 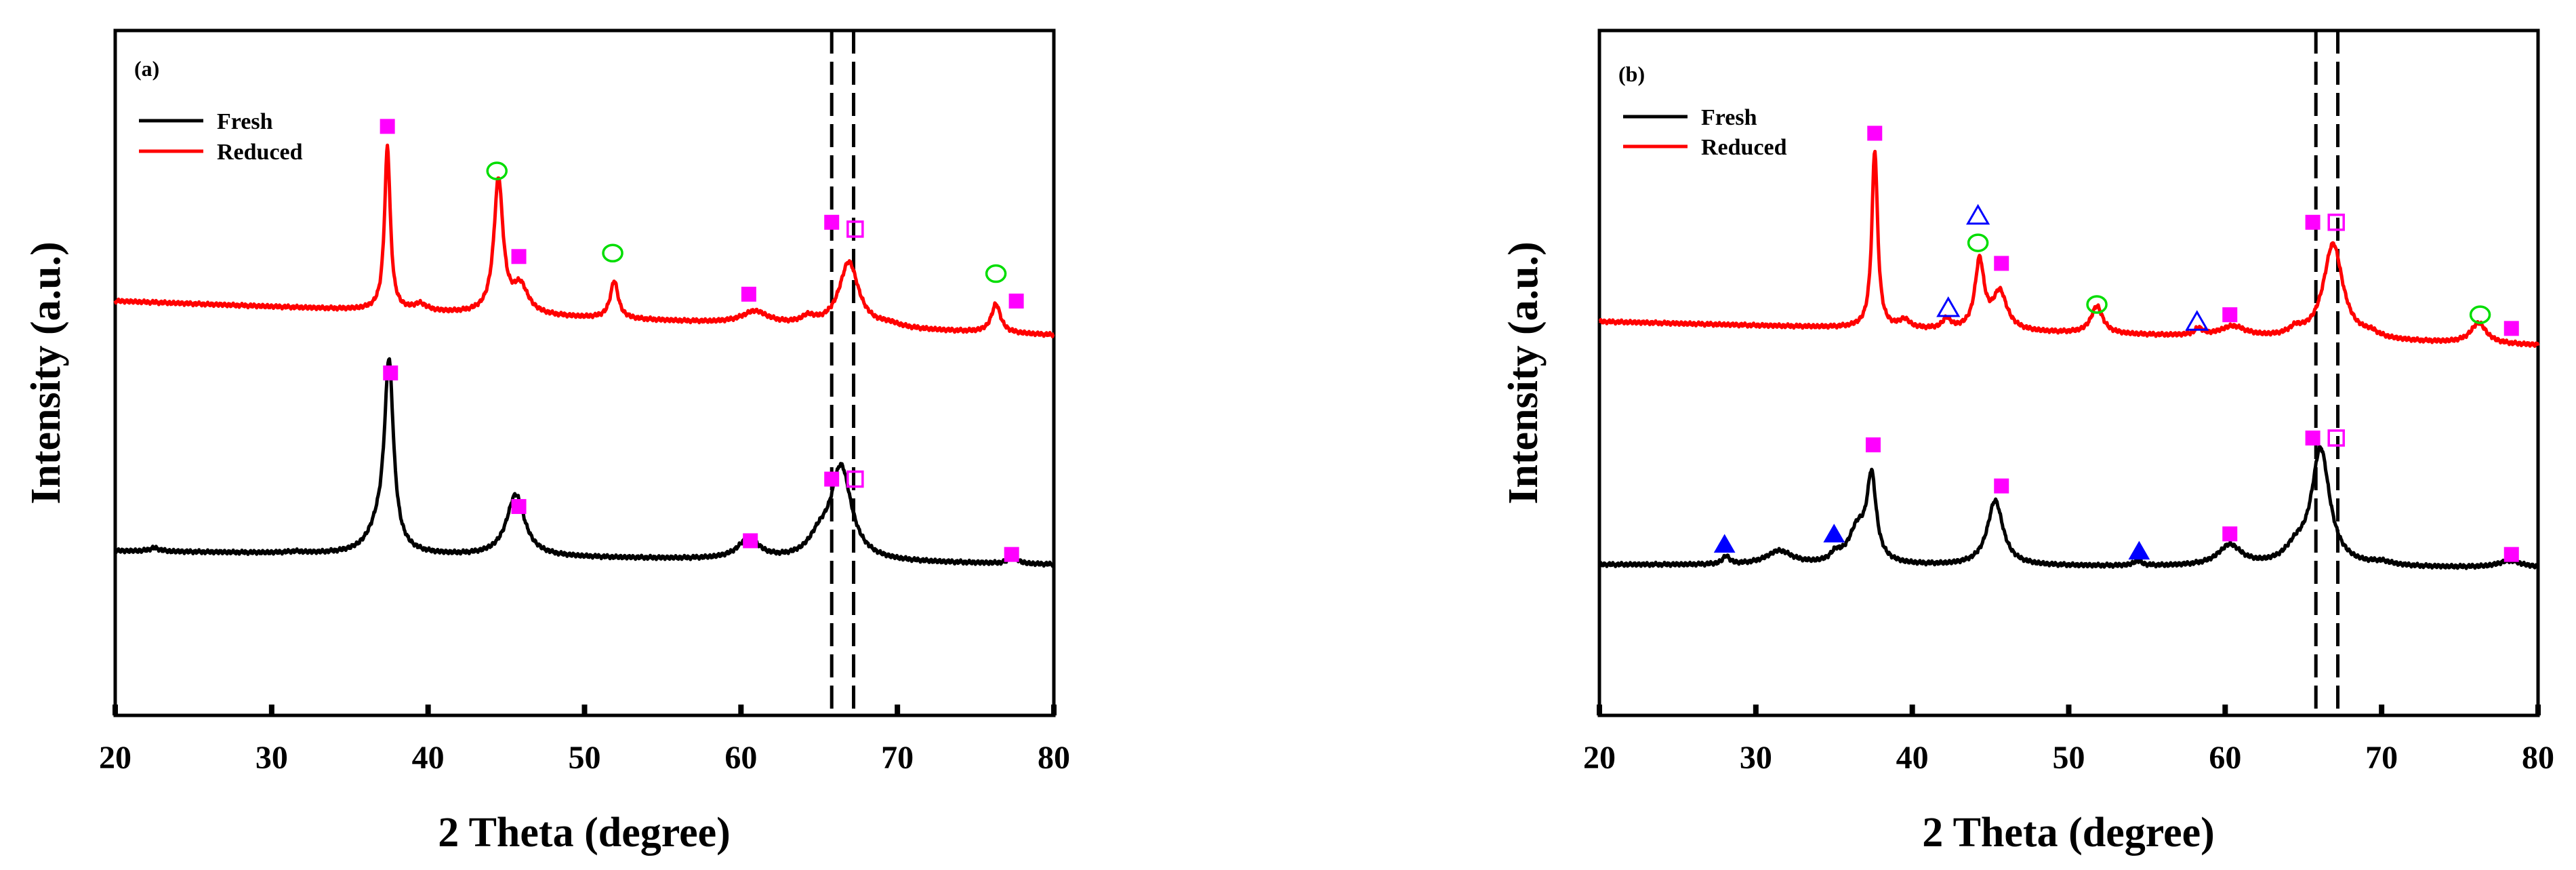 I want to click on panel-label: (a), so click(x=147, y=68).